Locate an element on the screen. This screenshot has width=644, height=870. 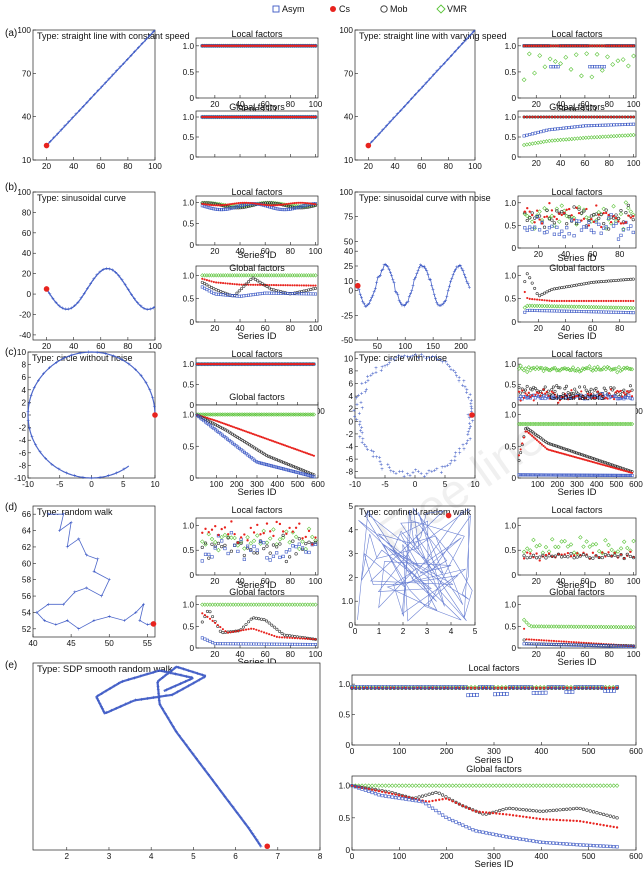
x-axis-label: Series ID is located at coordinates (576, 258).